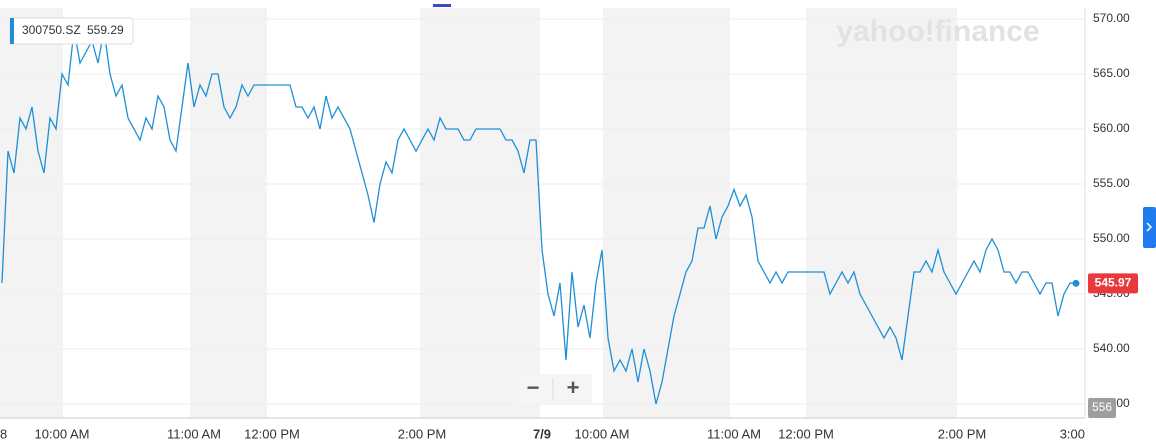 The width and height of the screenshot is (1156, 444). What do you see at coordinates (533, 387) in the screenshot?
I see `zoom-out: −` at bounding box center [533, 387].